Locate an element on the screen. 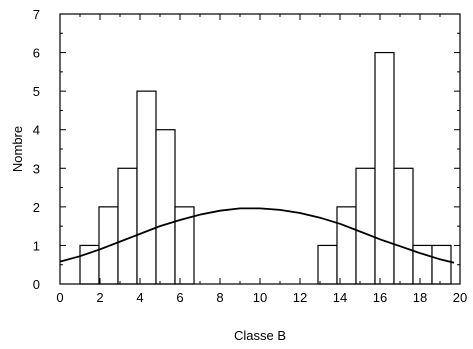 This screenshot has height=349, width=473. y-axis-label: Nombre is located at coordinates (17, 149).